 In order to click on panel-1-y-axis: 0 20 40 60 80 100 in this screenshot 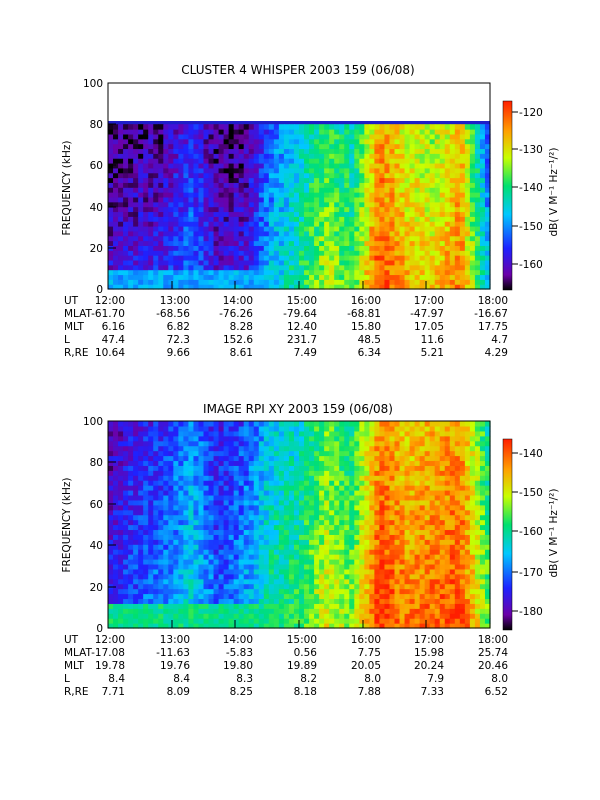, I will do `click(99, 187)`.